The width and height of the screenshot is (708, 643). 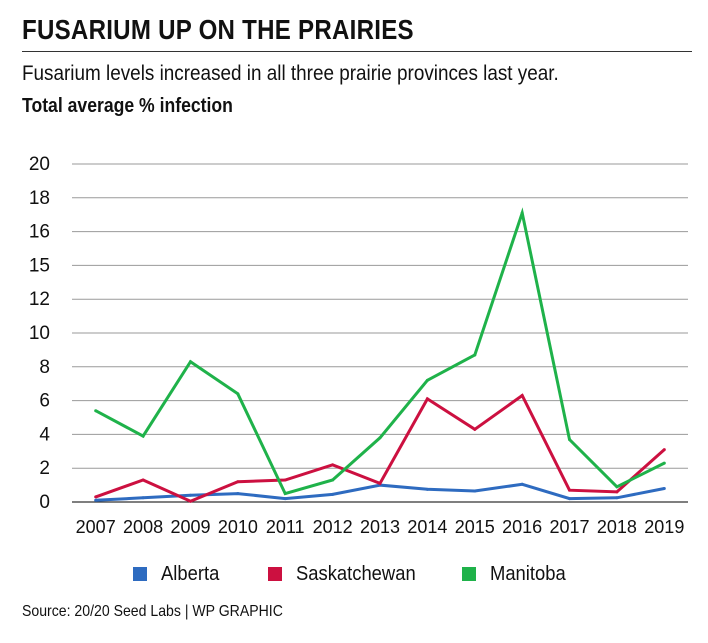 I want to click on legend: Alberta Saskatchewan Manitoba, so click(x=354, y=574).